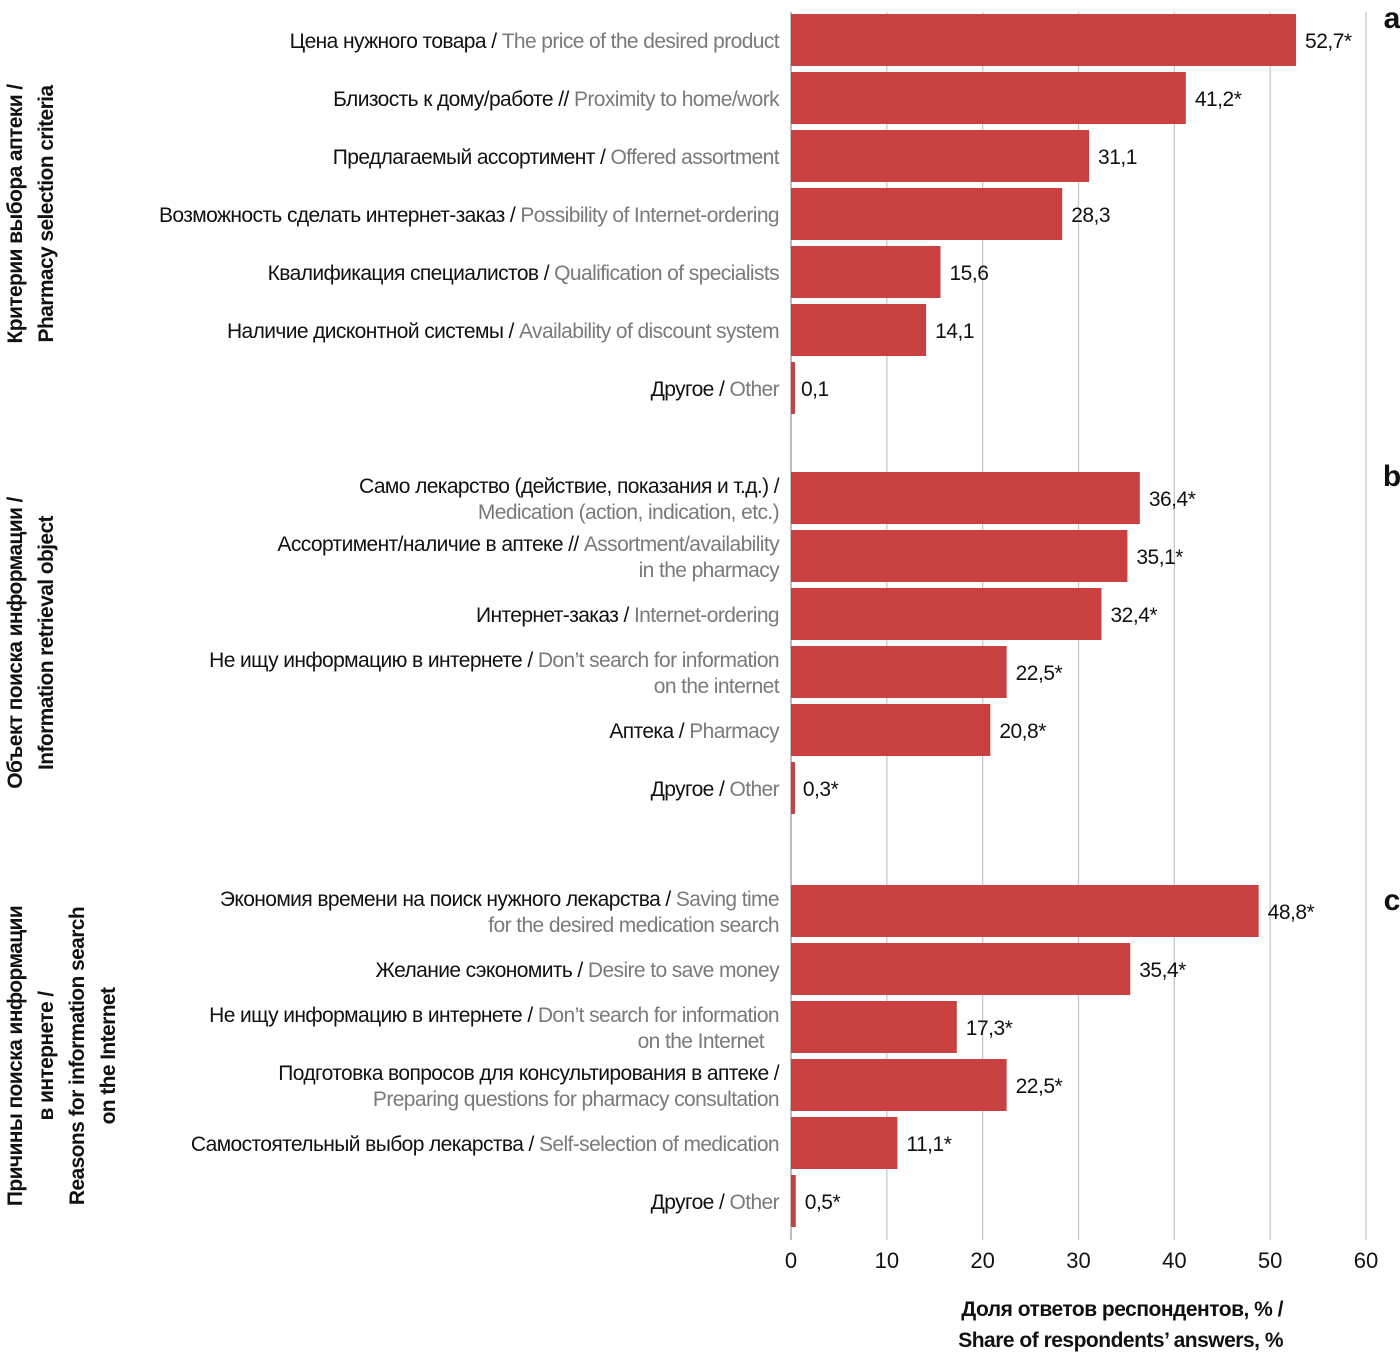  I want to click on category-label-ru: Квалификация специалистов /, so click(411, 273).